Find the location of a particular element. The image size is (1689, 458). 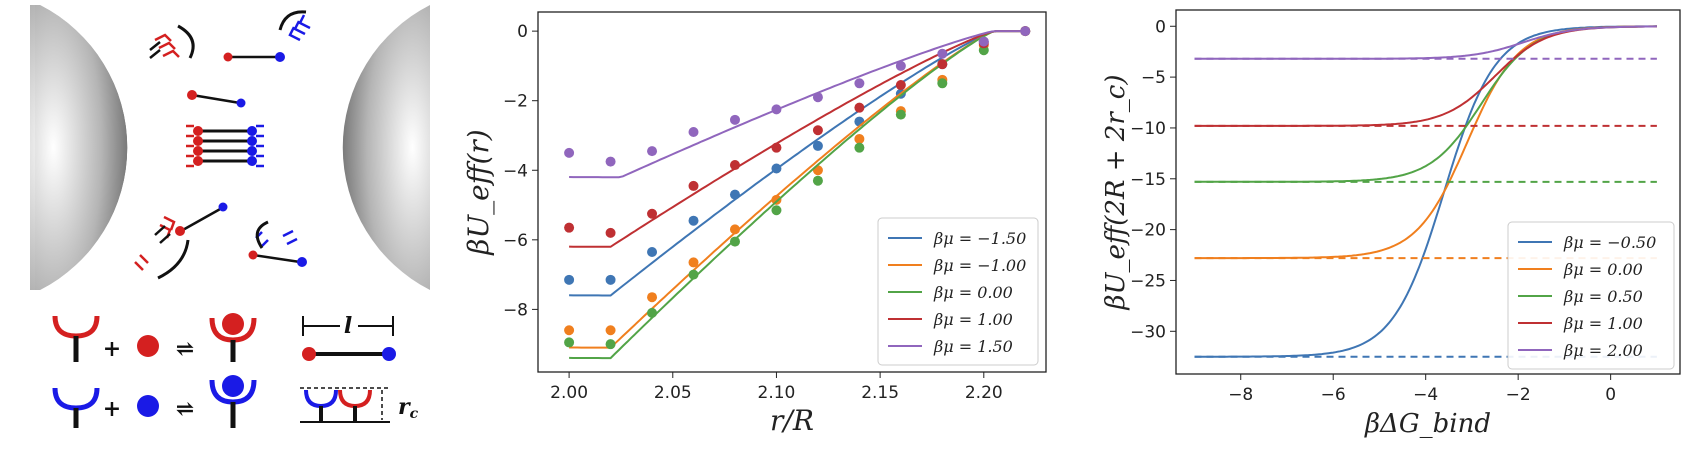

bridge-blue-ends is located at coordinates (252, 146).